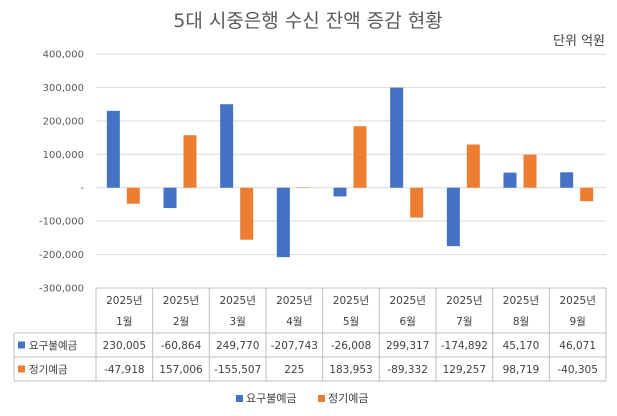  I want to click on data-label: 299,317, so click(407, 346).